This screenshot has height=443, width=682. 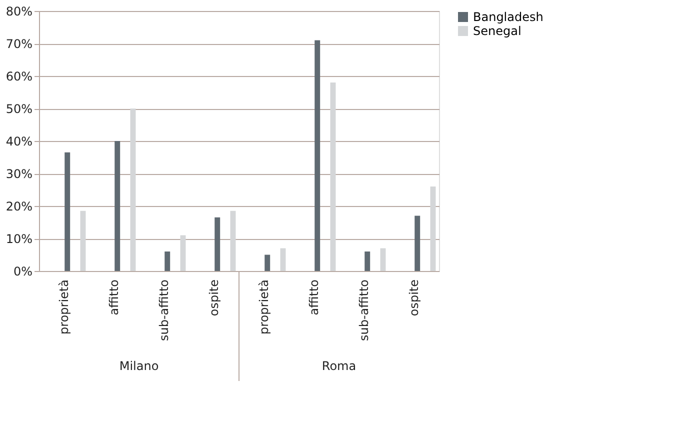 I want to click on y-tick-label: 30%, so click(x=19, y=174).